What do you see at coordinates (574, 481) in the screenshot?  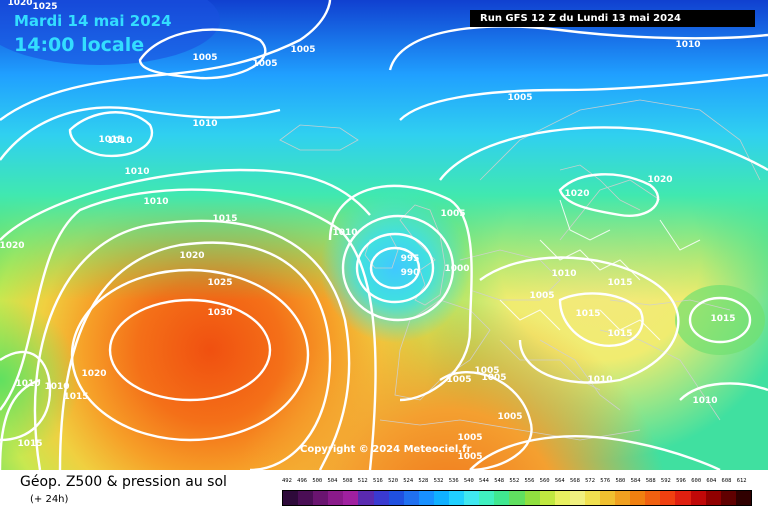 I see `scale-label: 568` at bounding box center [574, 481].